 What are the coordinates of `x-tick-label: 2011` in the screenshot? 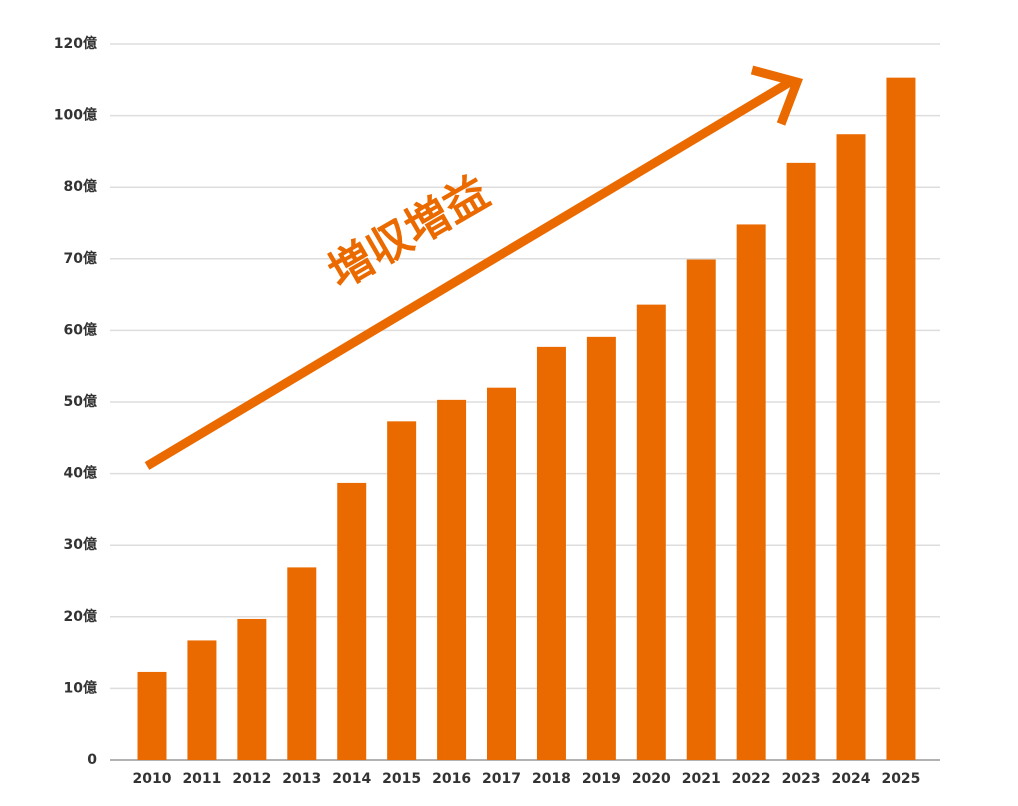 It's located at (201, 779).